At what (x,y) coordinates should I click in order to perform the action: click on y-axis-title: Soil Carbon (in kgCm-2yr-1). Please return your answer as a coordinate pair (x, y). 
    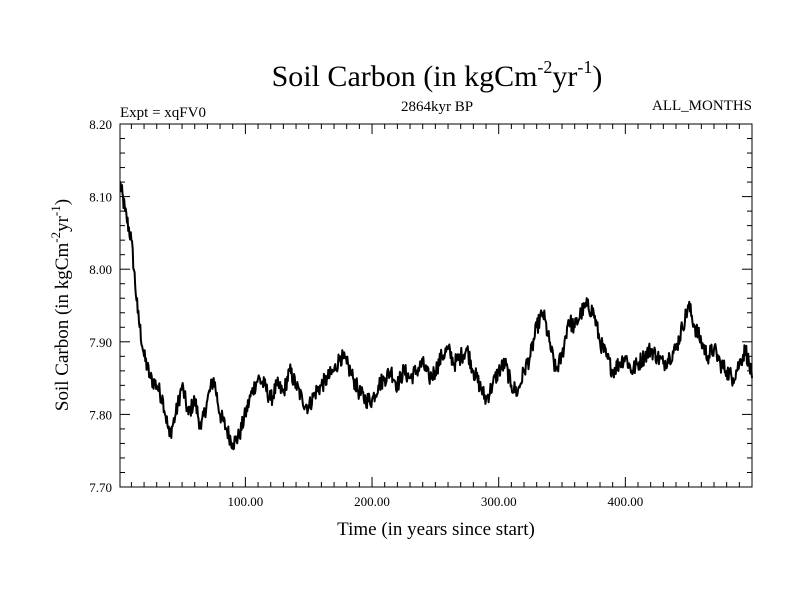
    Looking at the image, I should click on (60, 305).